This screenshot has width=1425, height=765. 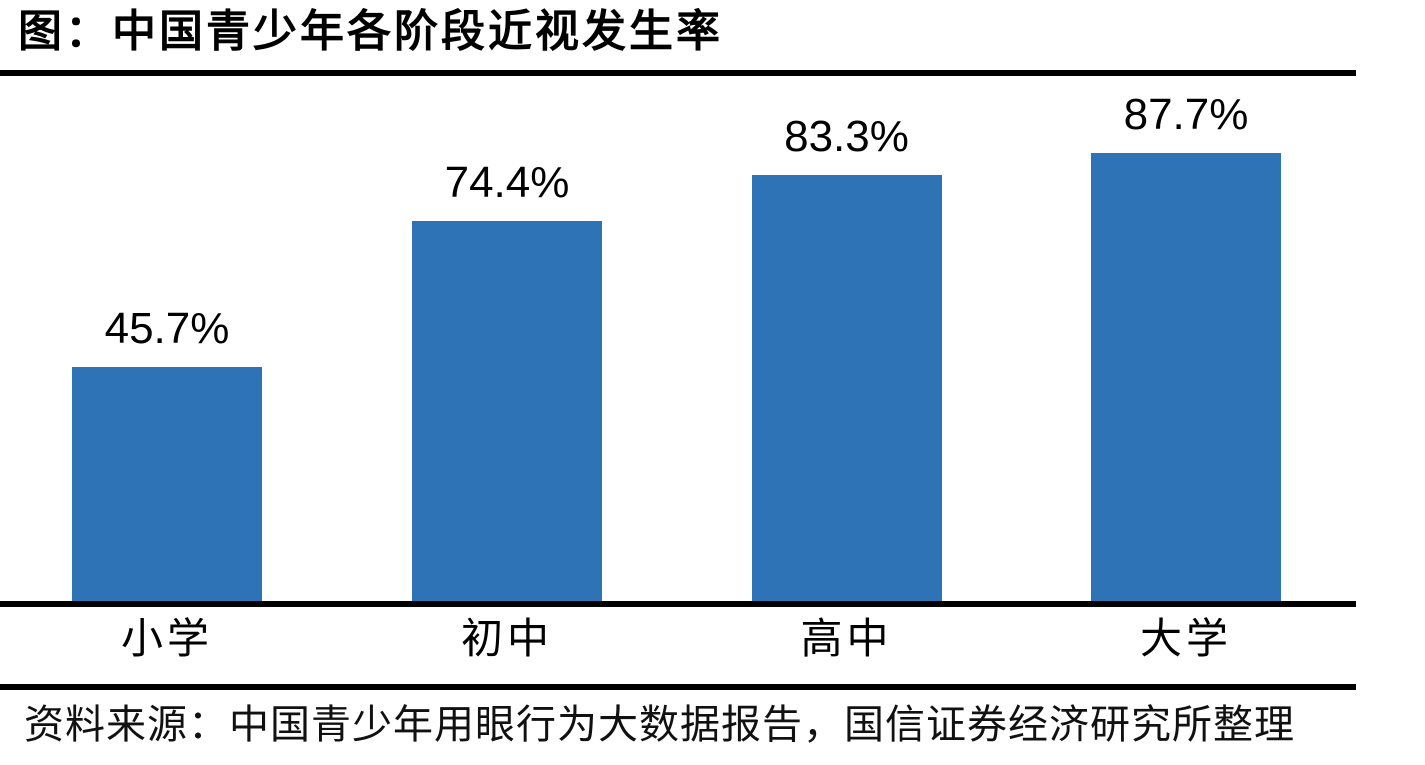 What do you see at coordinates (167, 640) in the screenshot?
I see `x-axis-tick-label: 小学` at bounding box center [167, 640].